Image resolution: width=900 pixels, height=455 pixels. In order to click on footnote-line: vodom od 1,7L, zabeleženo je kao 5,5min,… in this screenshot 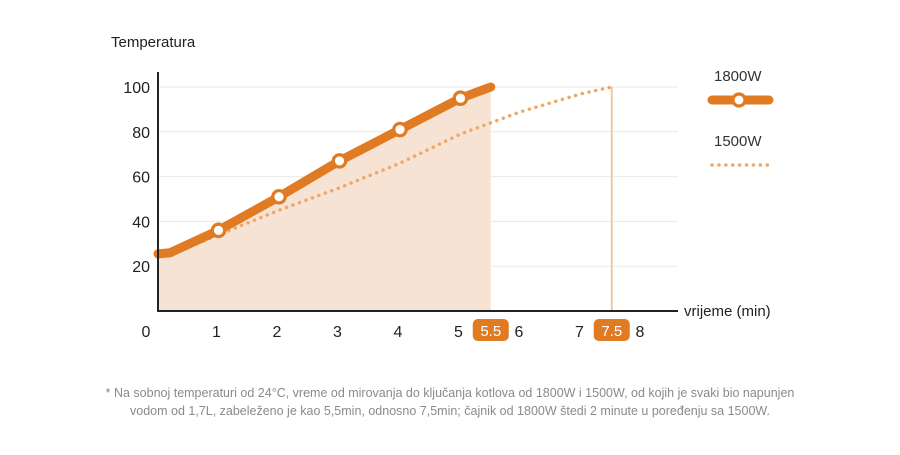, I will do `click(450, 411)`.